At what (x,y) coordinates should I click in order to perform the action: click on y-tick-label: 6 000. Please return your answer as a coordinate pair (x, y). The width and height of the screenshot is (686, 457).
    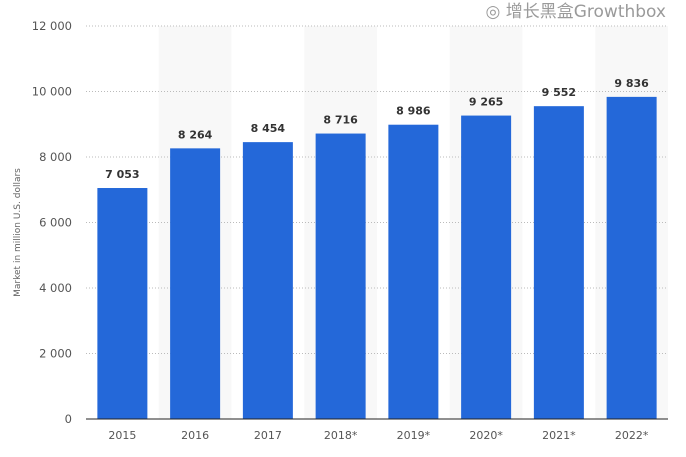
    Looking at the image, I should click on (55, 223).